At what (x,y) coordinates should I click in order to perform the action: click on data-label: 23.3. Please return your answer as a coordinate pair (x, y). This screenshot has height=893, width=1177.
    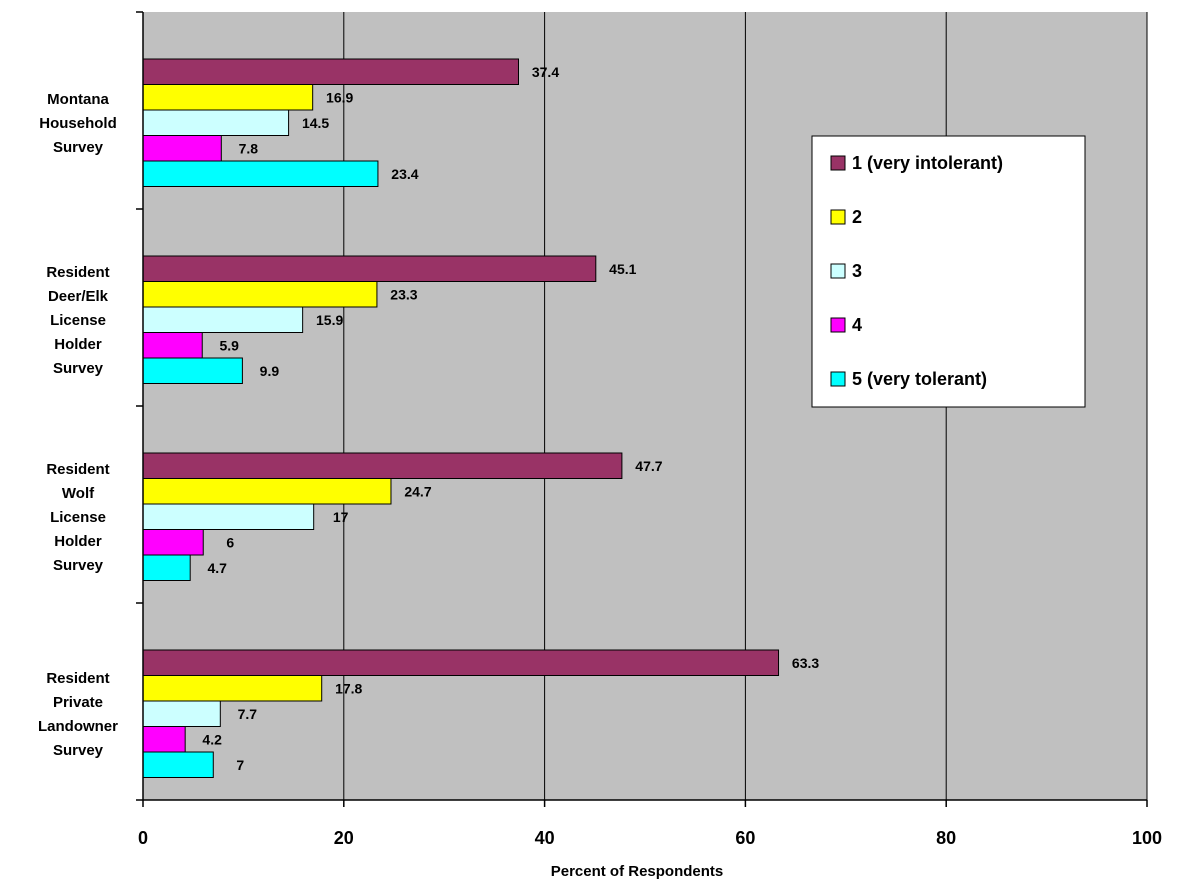
    Looking at the image, I should click on (403, 294).